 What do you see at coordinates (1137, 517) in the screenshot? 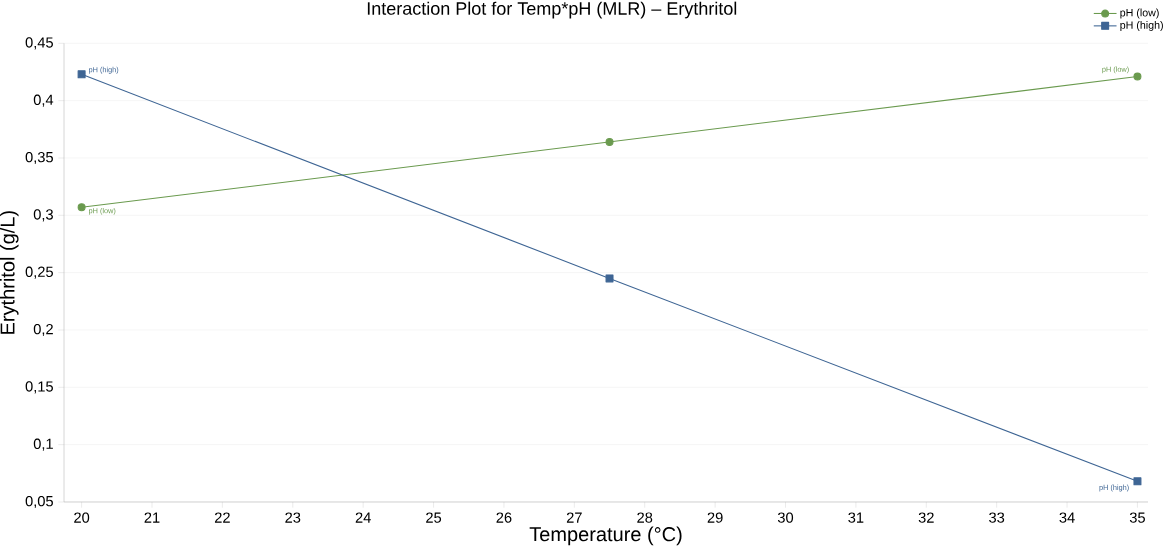
I see `x-tick-label: 35` at bounding box center [1137, 517].